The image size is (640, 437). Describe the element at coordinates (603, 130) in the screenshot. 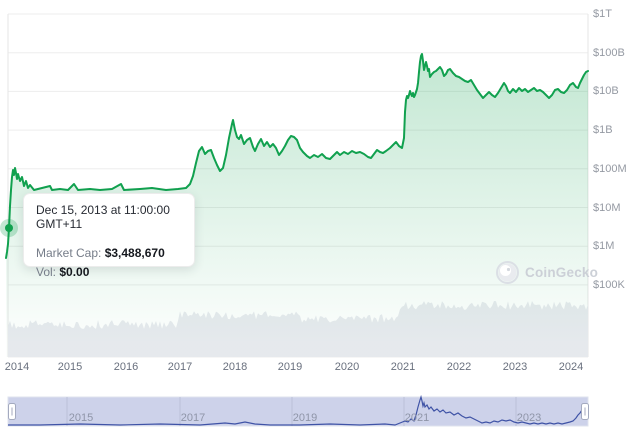

I see `y-axis-label: $1B` at that location.